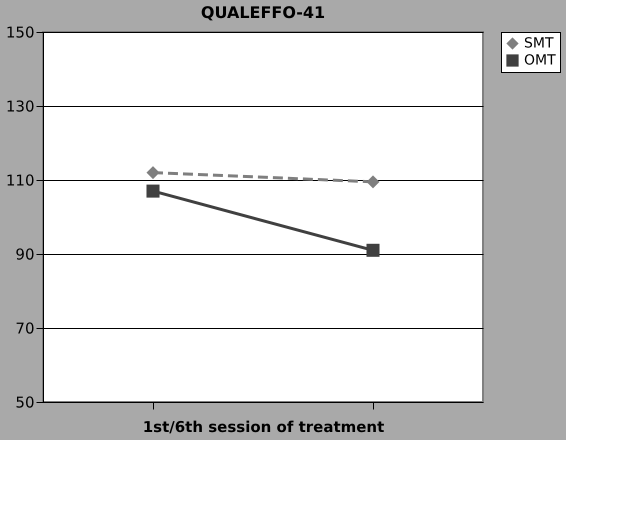 The image size is (633, 508). Describe the element at coordinates (20, 181) in the screenshot. I see `y-tick-label: 110` at that location.